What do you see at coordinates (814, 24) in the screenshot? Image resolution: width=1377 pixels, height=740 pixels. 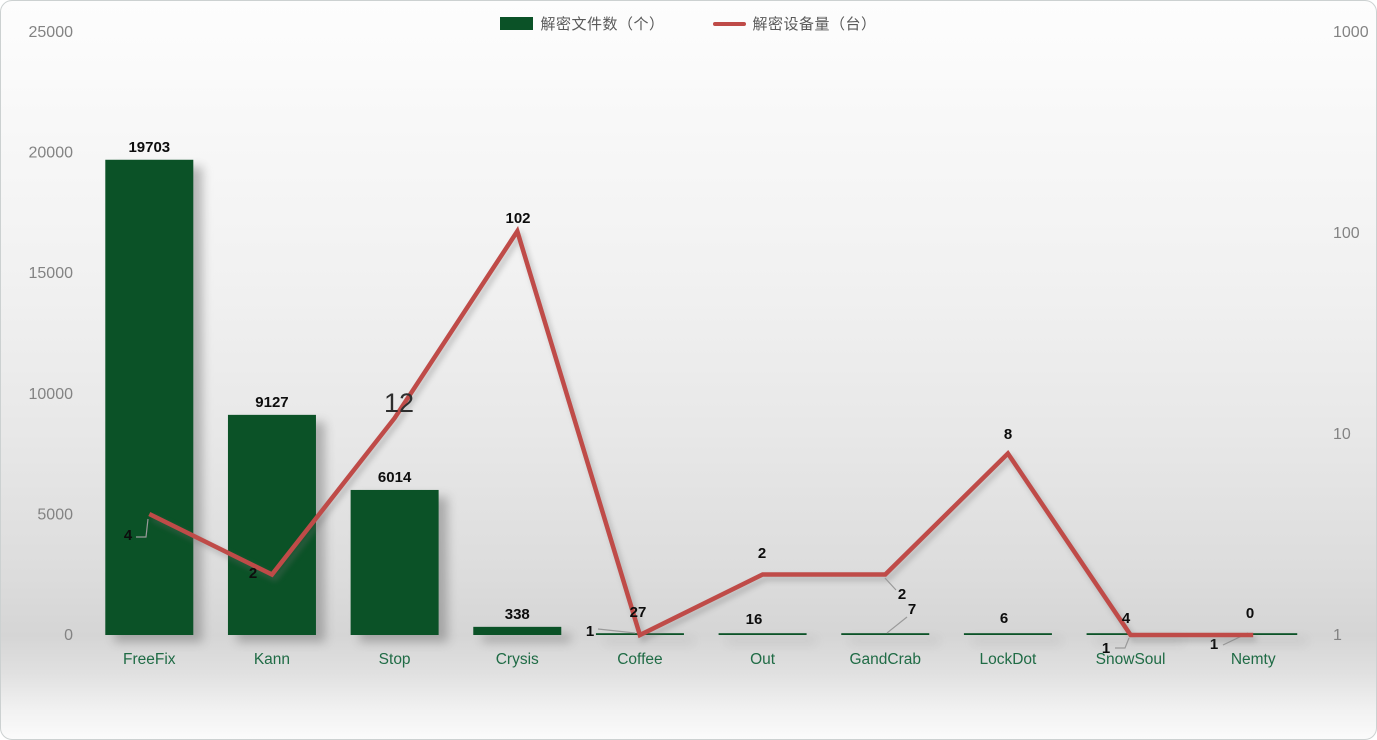 I see `legend-label: 解密设备量（台）` at bounding box center [814, 24].